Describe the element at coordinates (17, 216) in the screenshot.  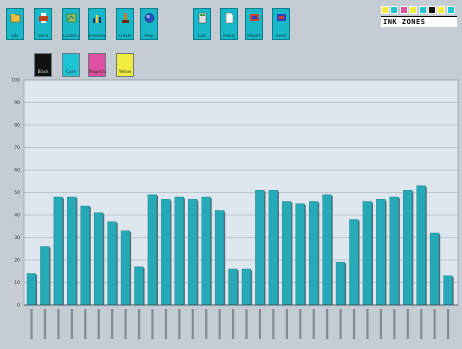
I see `y-tick-label: 40` at that location.